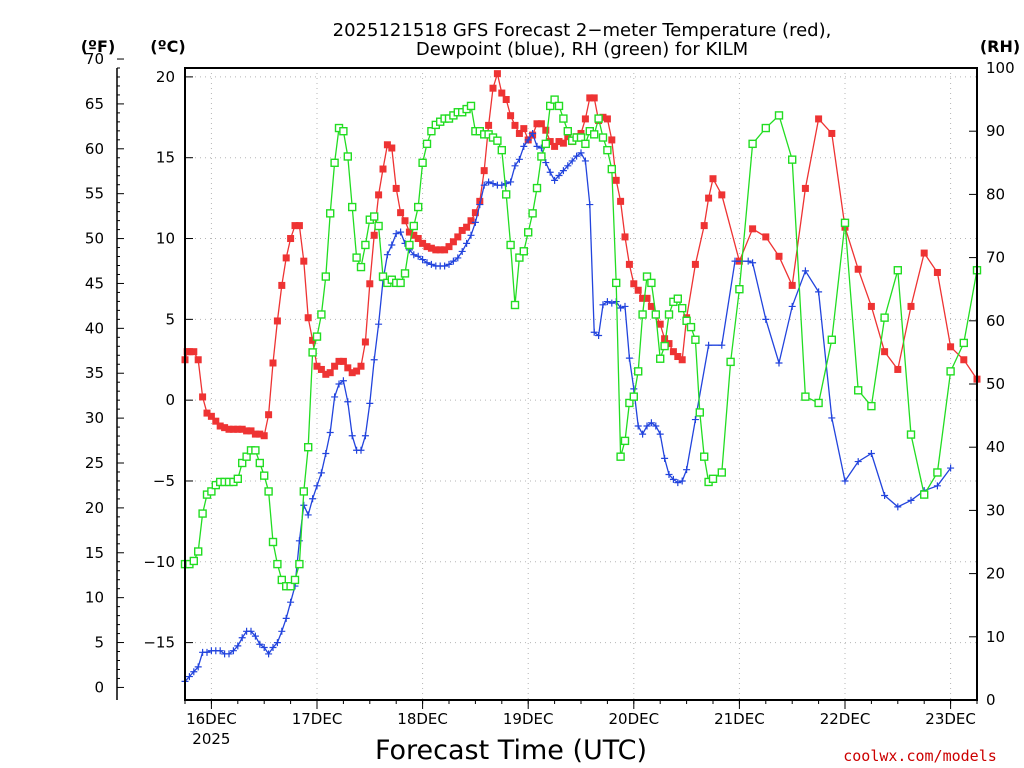 The width and height of the screenshot is (1024, 768). What do you see at coordinates (170, 319) in the screenshot?
I see `celsius-tick-label: 5` at bounding box center [170, 319].